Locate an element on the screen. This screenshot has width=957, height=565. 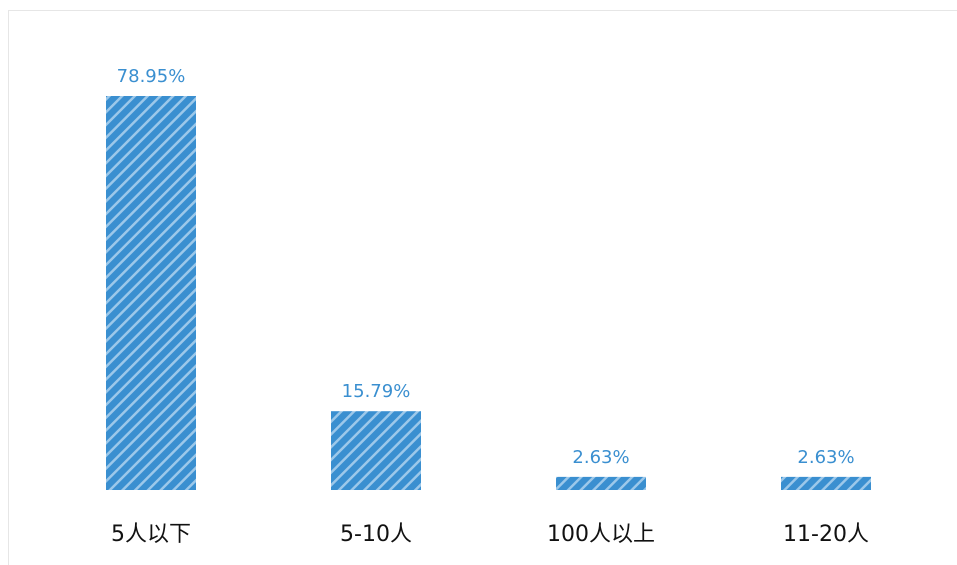
category-labels-layer: 5人以下 5-10人 100人以上 11-20人 is located at coordinates (490, 534).